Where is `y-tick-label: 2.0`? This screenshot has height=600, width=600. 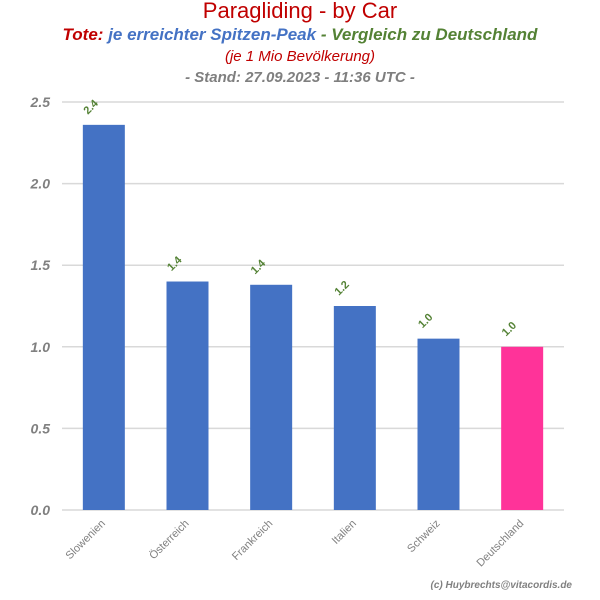 y-tick-label: 2.0 is located at coordinates (40, 184).